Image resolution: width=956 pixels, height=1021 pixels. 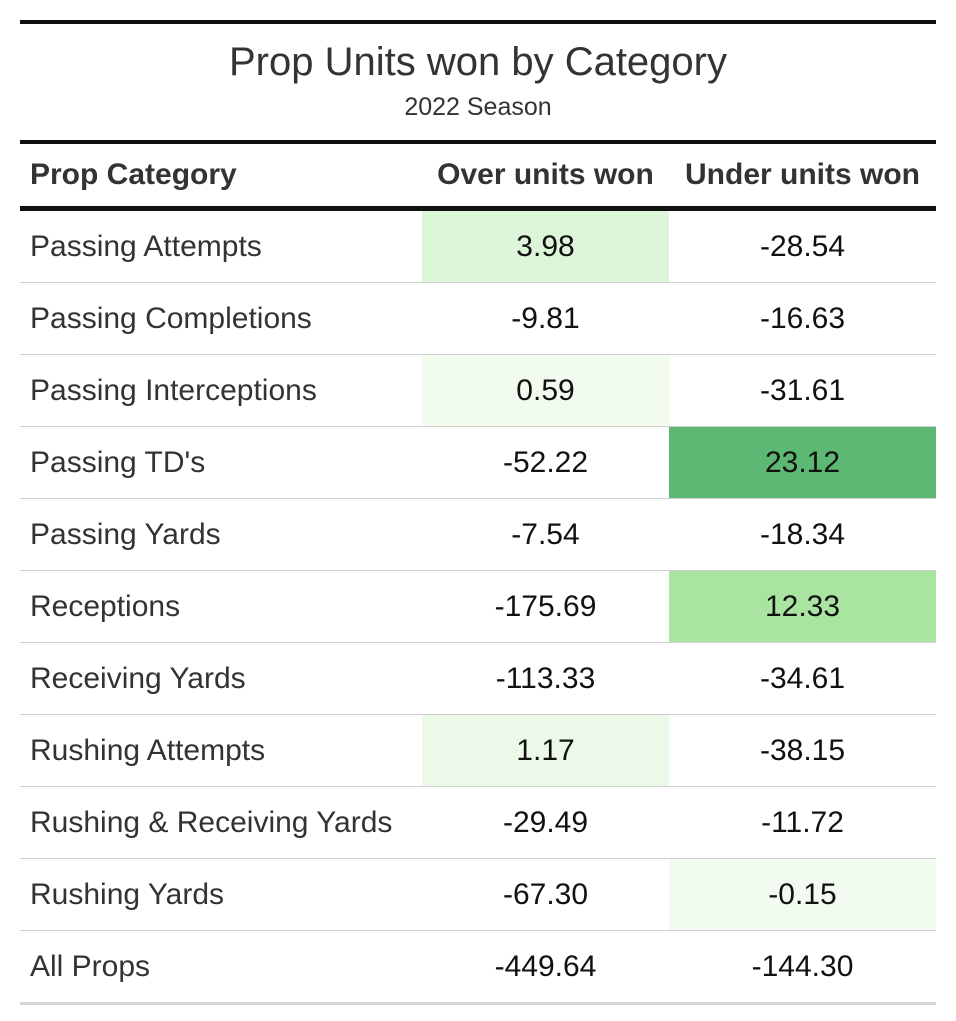 What do you see at coordinates (545, 606) in the screenshot?
I see `over-units-cell: -175.69` at bounding box center [545, 606].